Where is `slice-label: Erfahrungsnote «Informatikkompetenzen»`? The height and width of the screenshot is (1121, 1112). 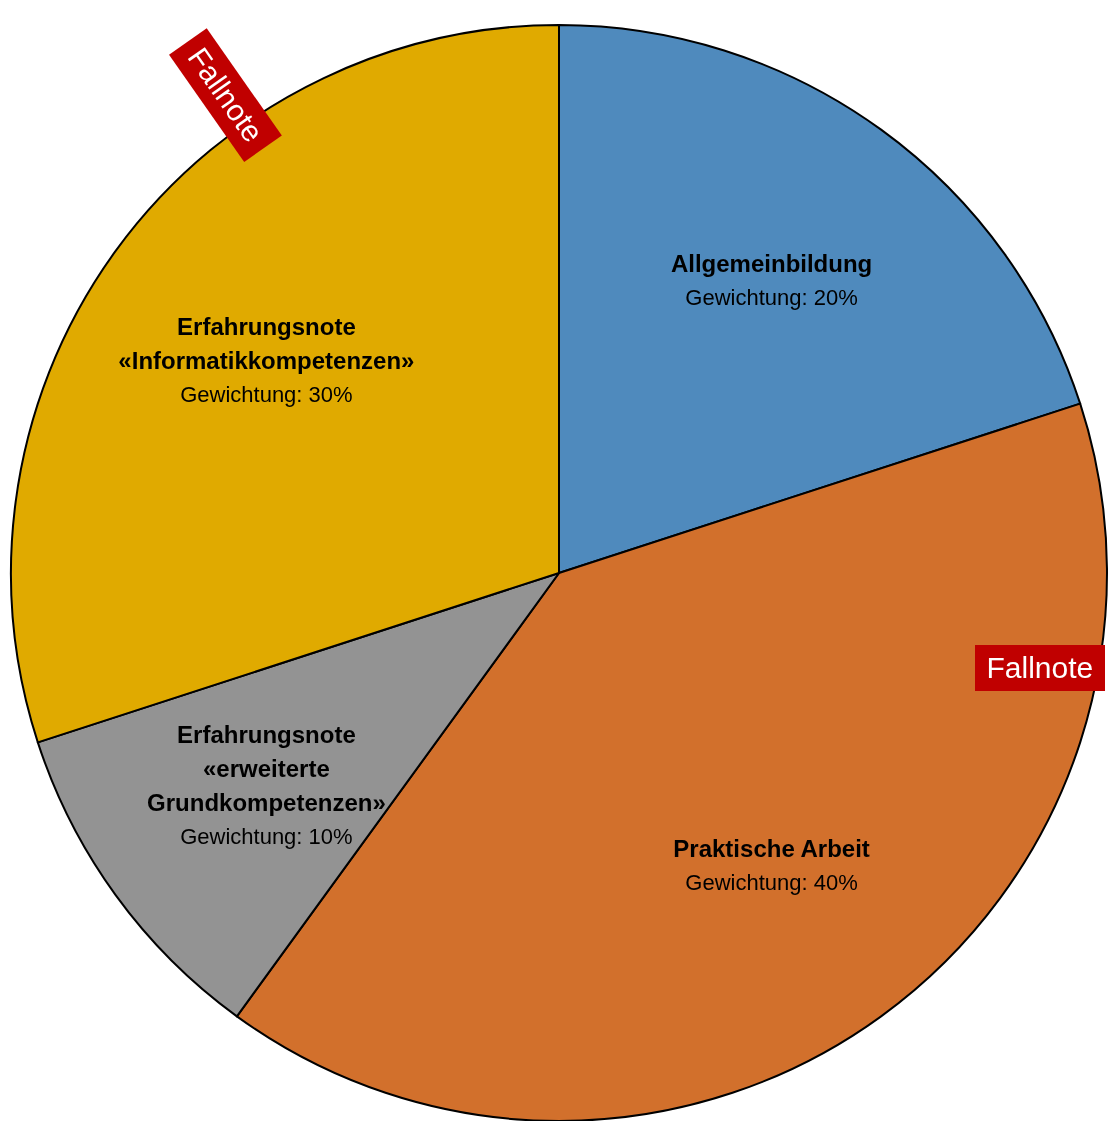
slice-label: Erfahrungsnote «Informatikkompetenzen» is located at coordinates (266, 343).